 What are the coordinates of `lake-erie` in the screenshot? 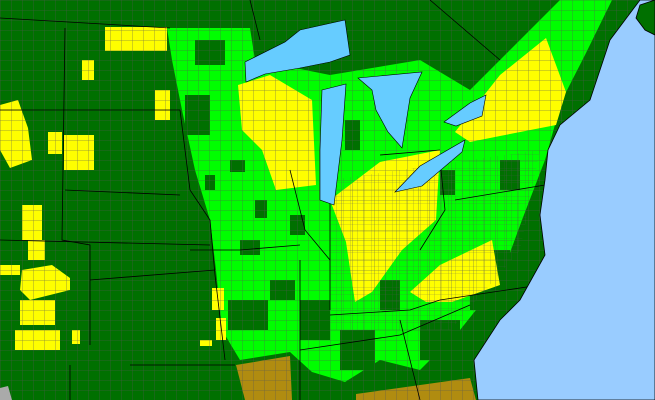 It's located at (430, 166).